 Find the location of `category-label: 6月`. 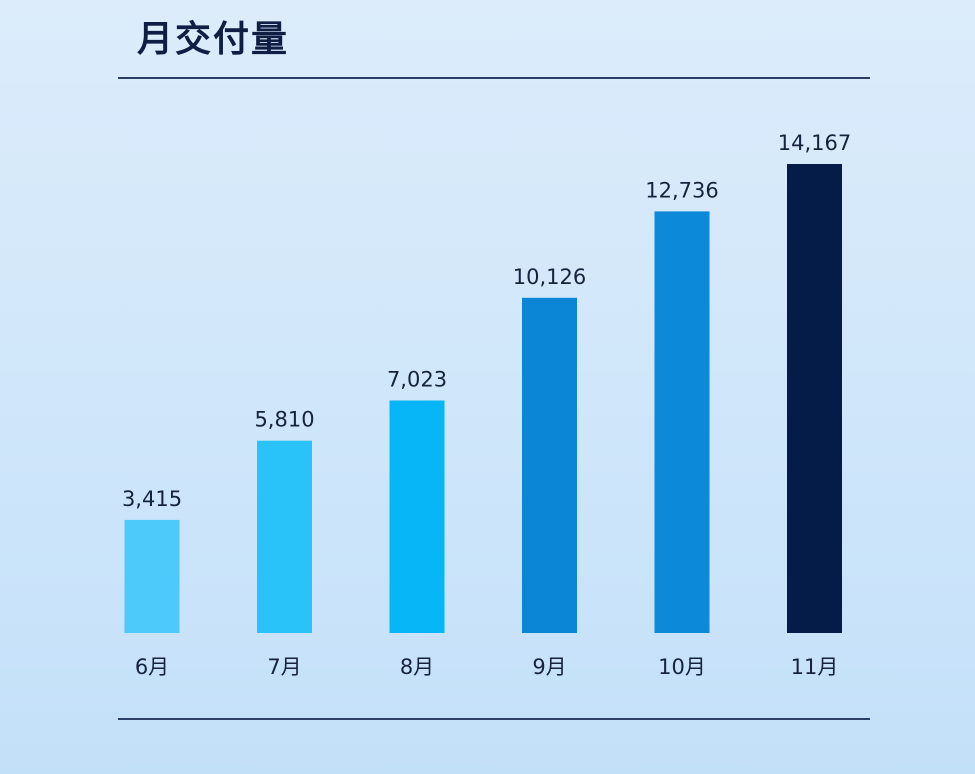

category-label: 6月 is located at coordinates (152, 667).